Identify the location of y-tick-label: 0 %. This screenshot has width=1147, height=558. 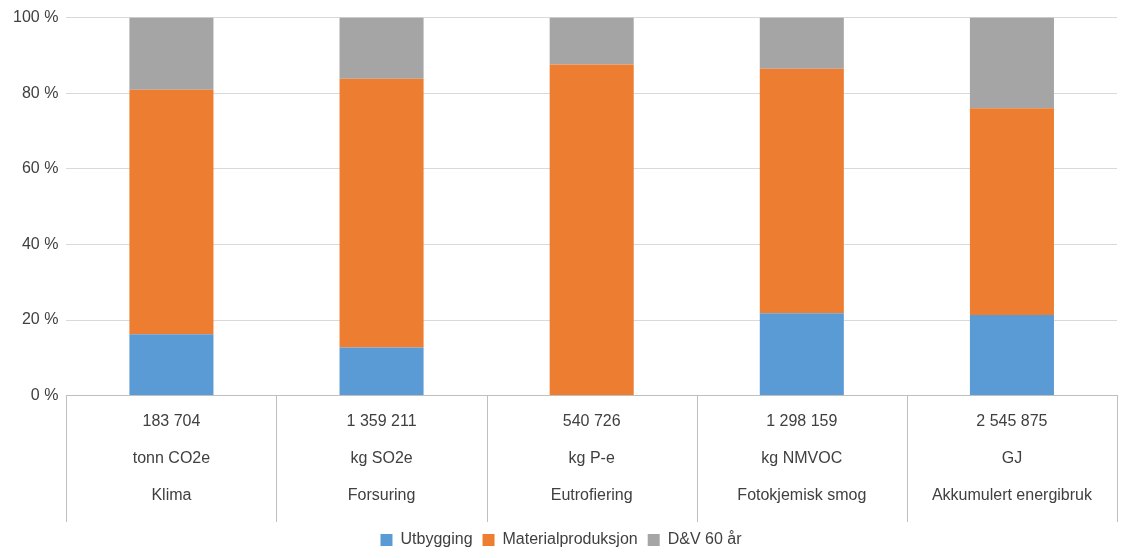
(44, 395).